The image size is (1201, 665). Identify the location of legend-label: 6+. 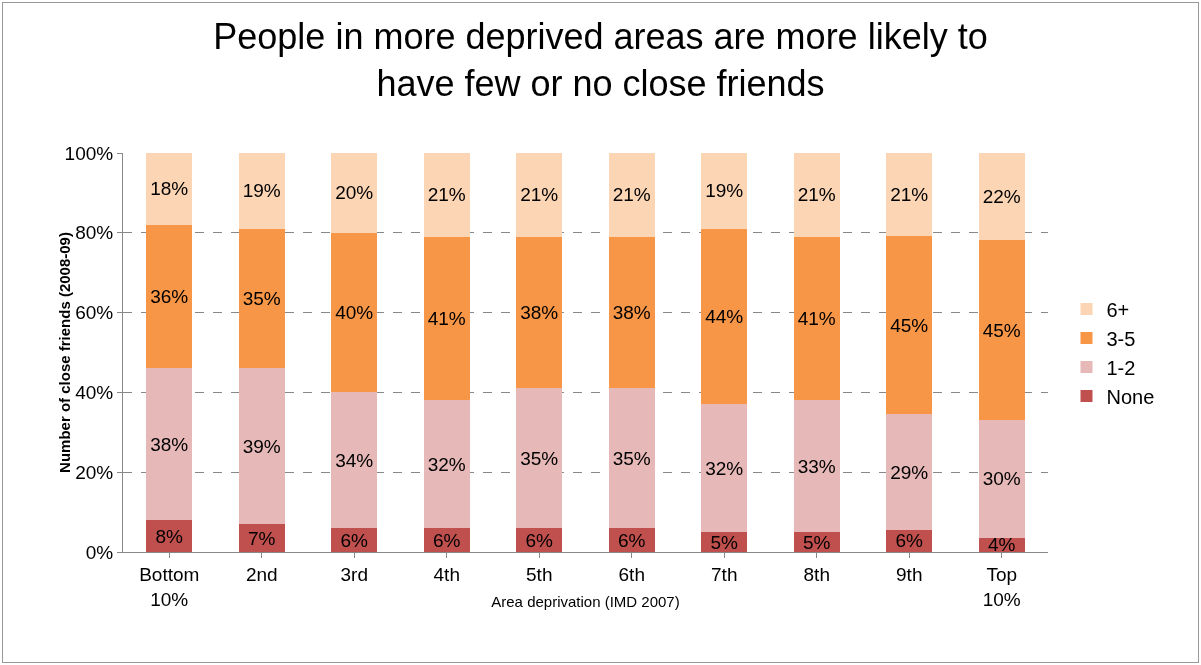
(1118, 309).